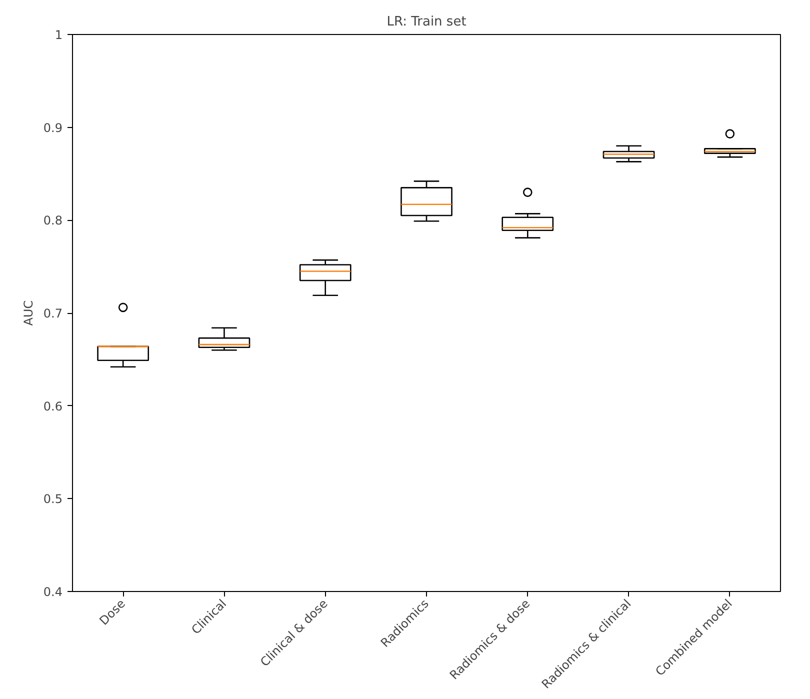 The height and width of the screenshot is (699, 810). I want to click on y-tick-label: 0.9, so click(53, 127).